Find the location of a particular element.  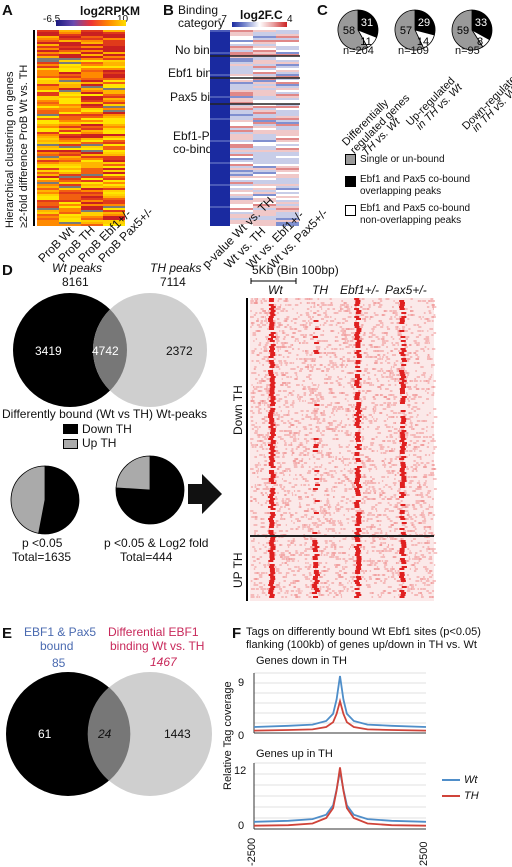

panel-b-heatmap is located at coordinates (255, 128).